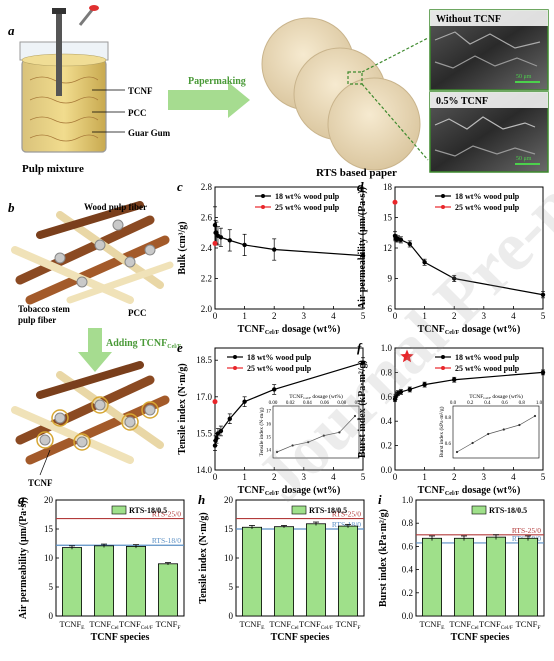  What do you see at coordinates (307, 403) in the screenshot?
I see `inset-x-tick-label: 0.04` at bounding box center [307, 403].